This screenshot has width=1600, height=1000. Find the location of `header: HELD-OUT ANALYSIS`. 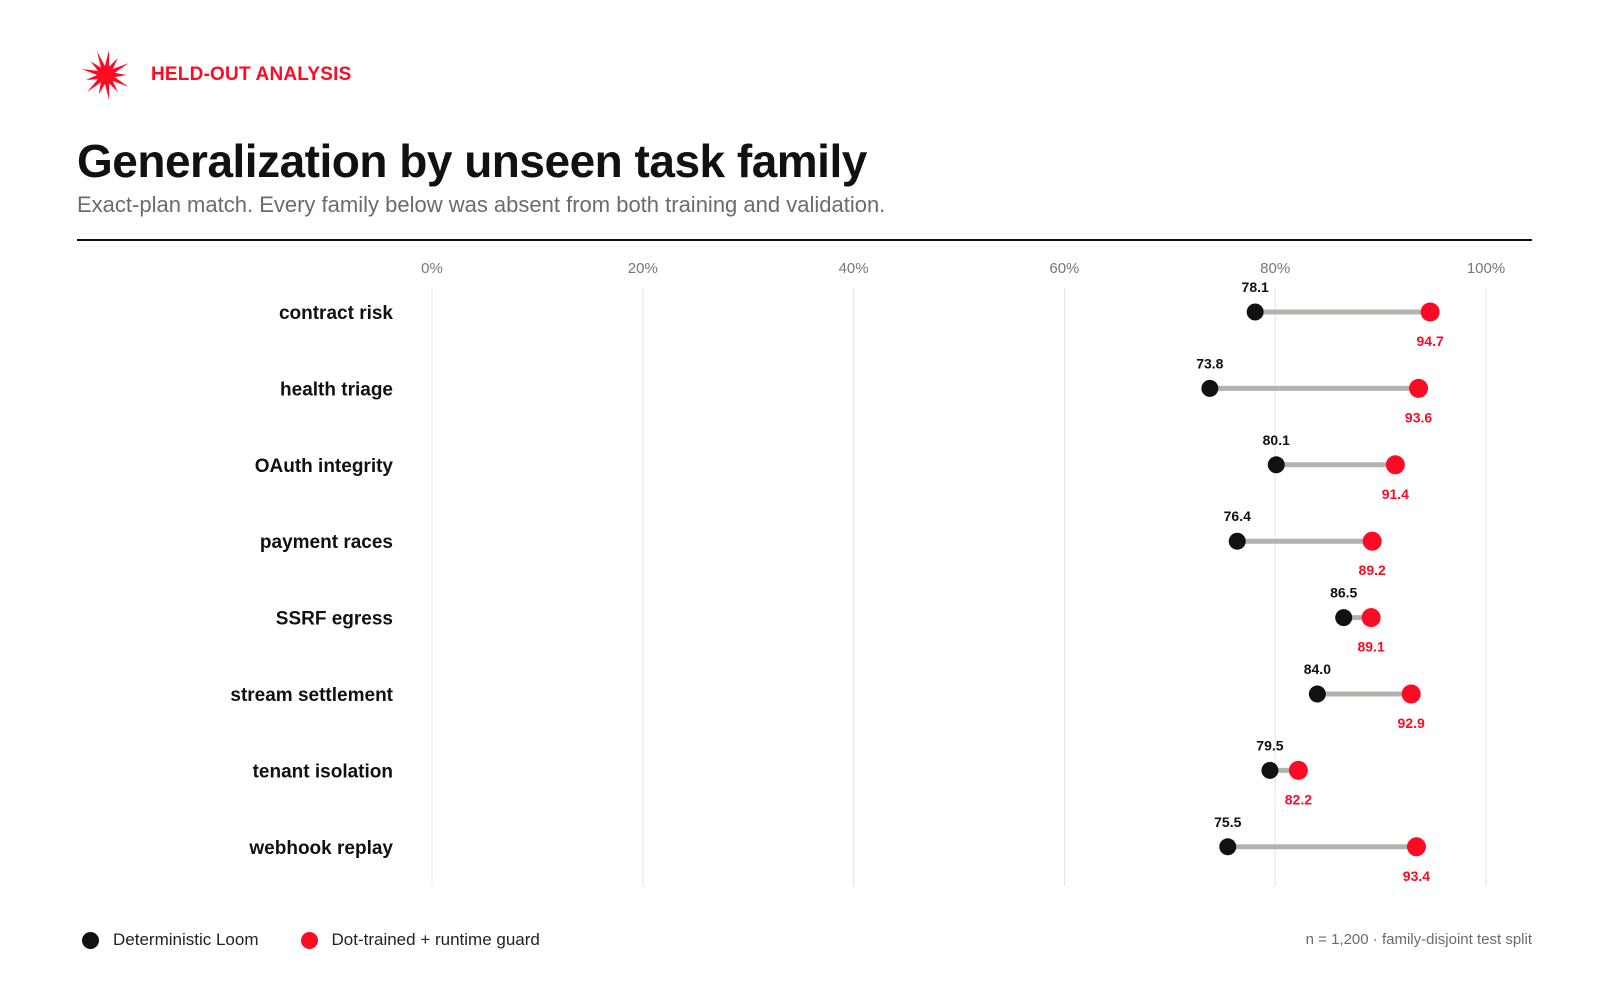

header: HELD-OUT ANALYSIS is located at coordinates (215, 75).